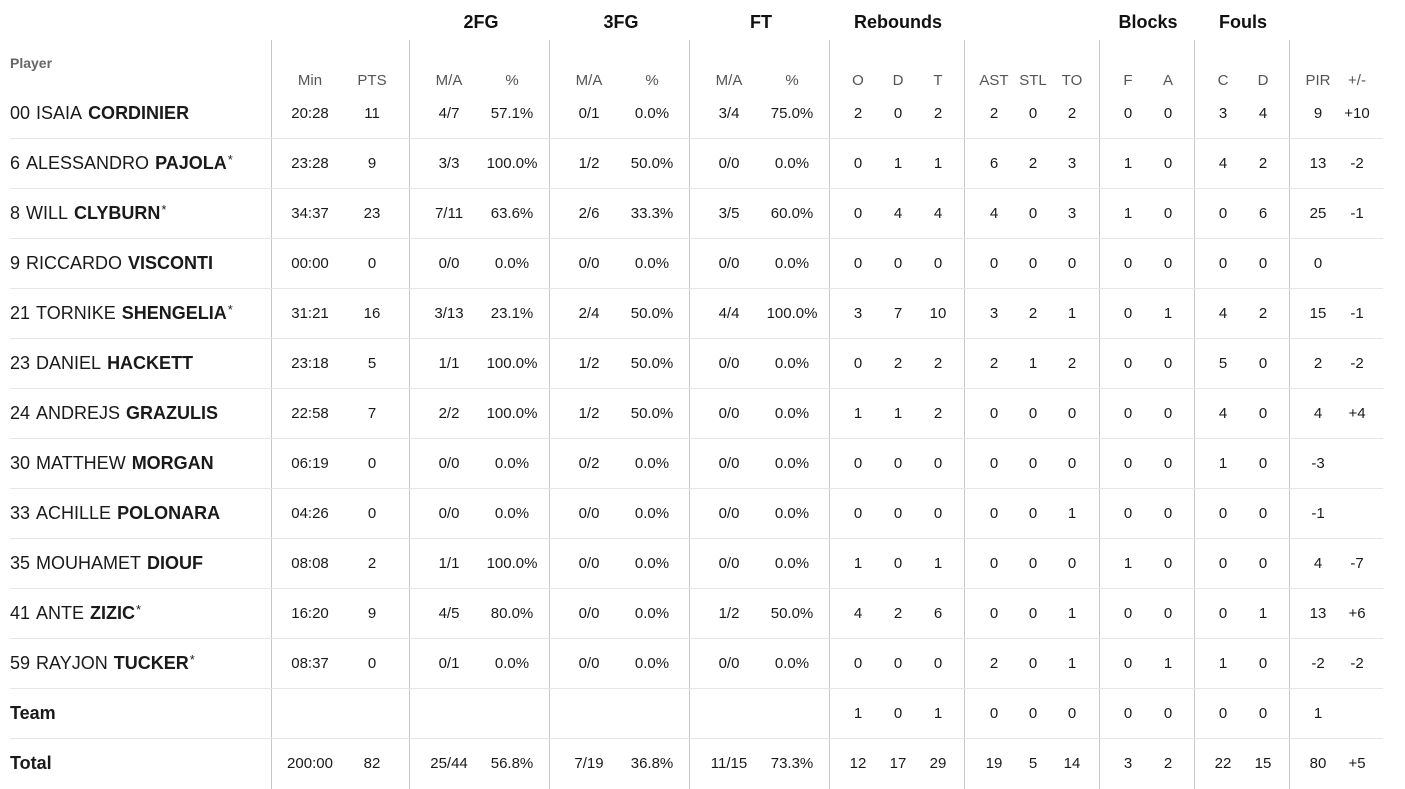  I want to click on column-header-ft-ma: M/A, so click(729, 80).